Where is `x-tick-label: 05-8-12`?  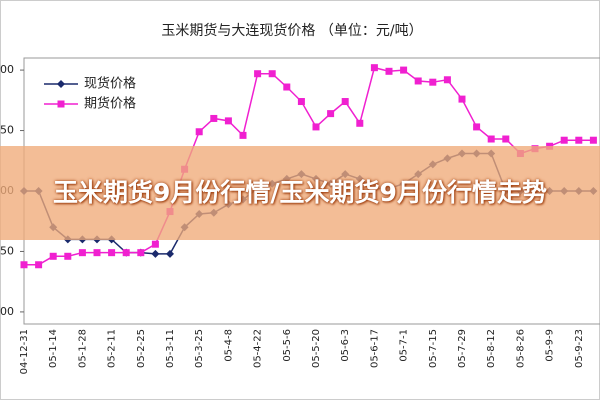
x-tick-label: 05-8-12 is located at coordinates (491, 348).